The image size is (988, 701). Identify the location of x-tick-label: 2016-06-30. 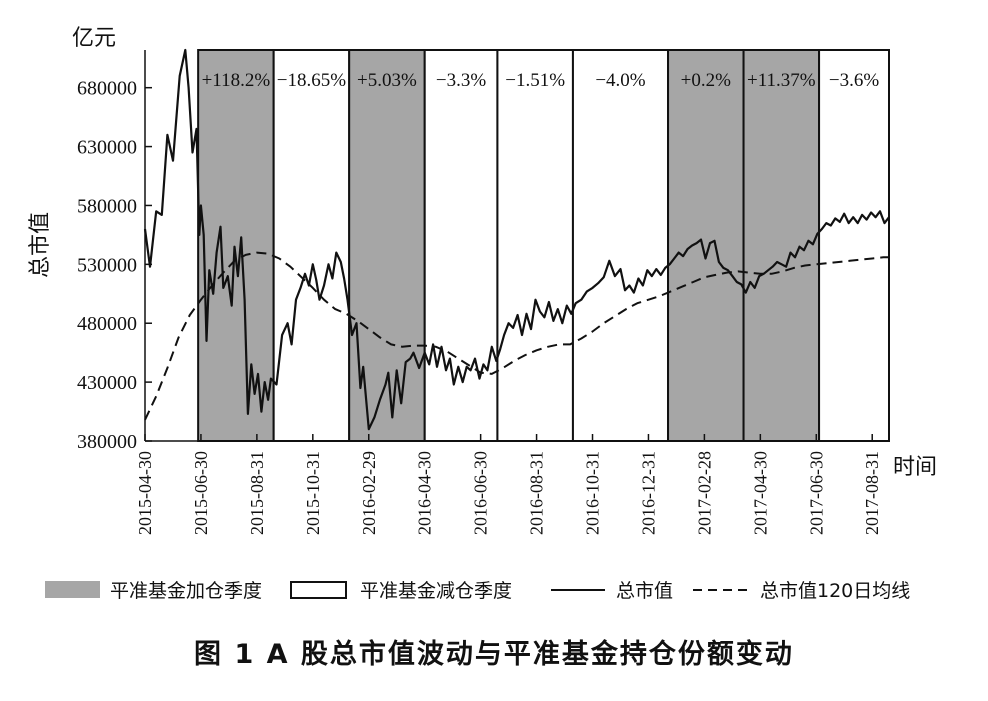
(481, 493).